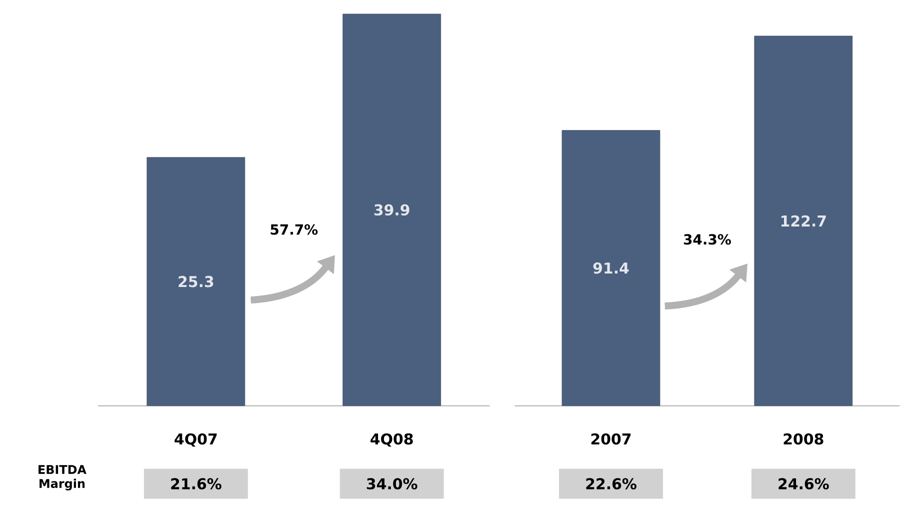 The height and width of the screenshot is (505, 900). What do you see at coordinates (392, 210) in the screenshot?
I see `data-label: 39.9` at bounding box center [392, 210].